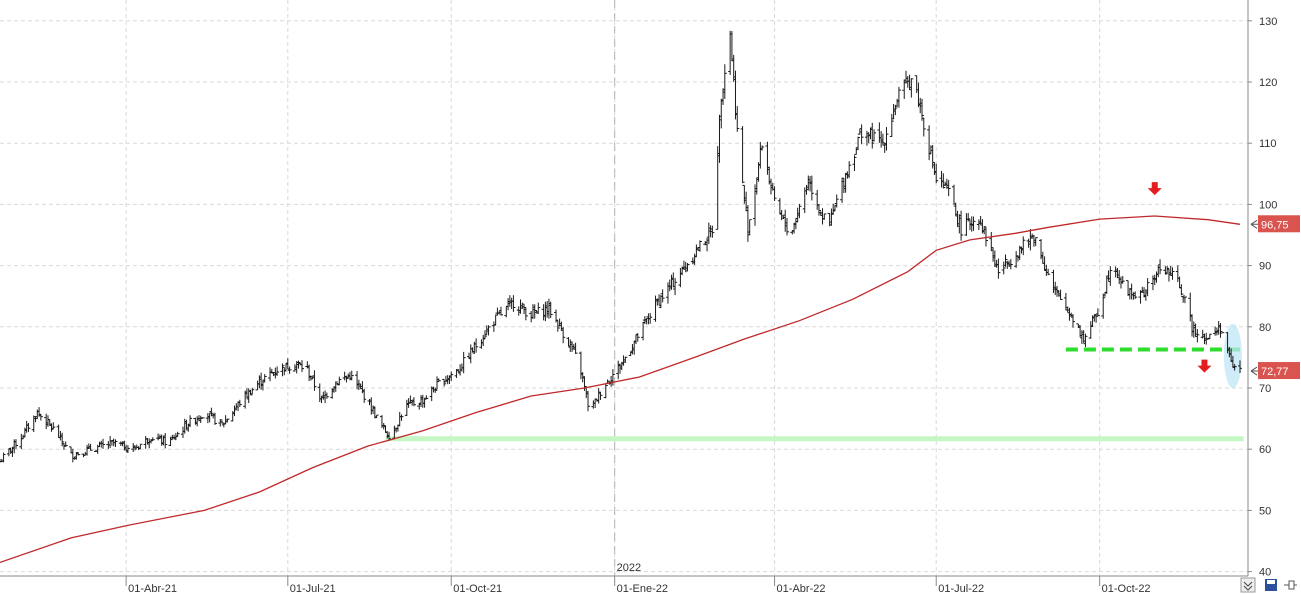 This screenshot has width=1301, height=595. I want to click on last-price-badge-text: 72,77, so click(1275, 372).